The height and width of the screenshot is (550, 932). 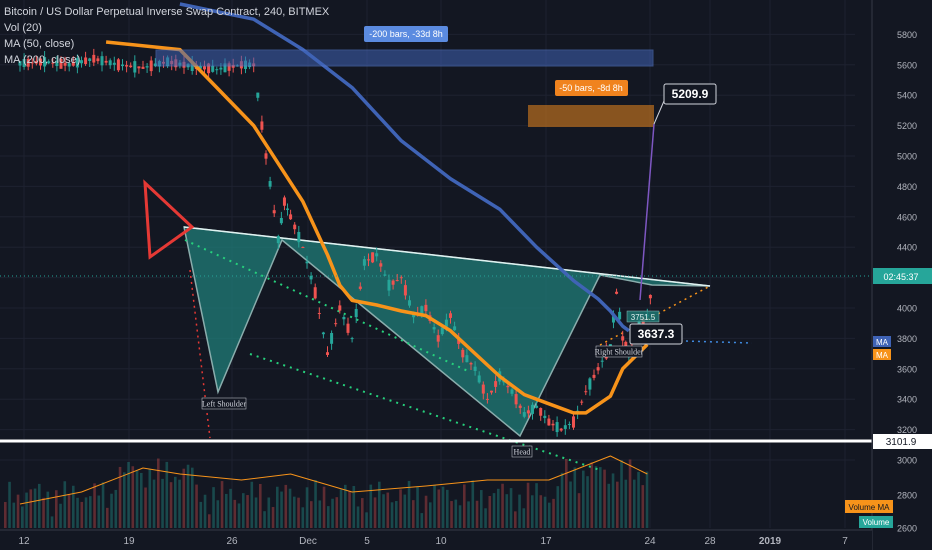 I want to click on red-pennant, so click(x=169, y=219).